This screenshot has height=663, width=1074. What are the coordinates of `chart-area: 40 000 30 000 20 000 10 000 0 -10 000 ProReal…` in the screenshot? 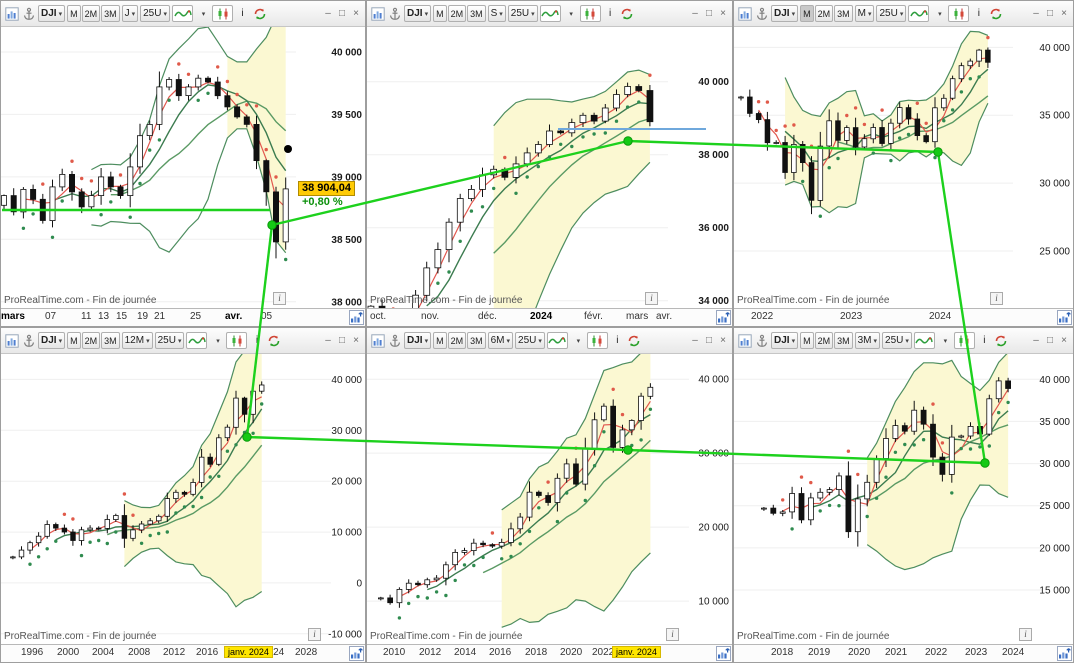 It's located at (183, 499).